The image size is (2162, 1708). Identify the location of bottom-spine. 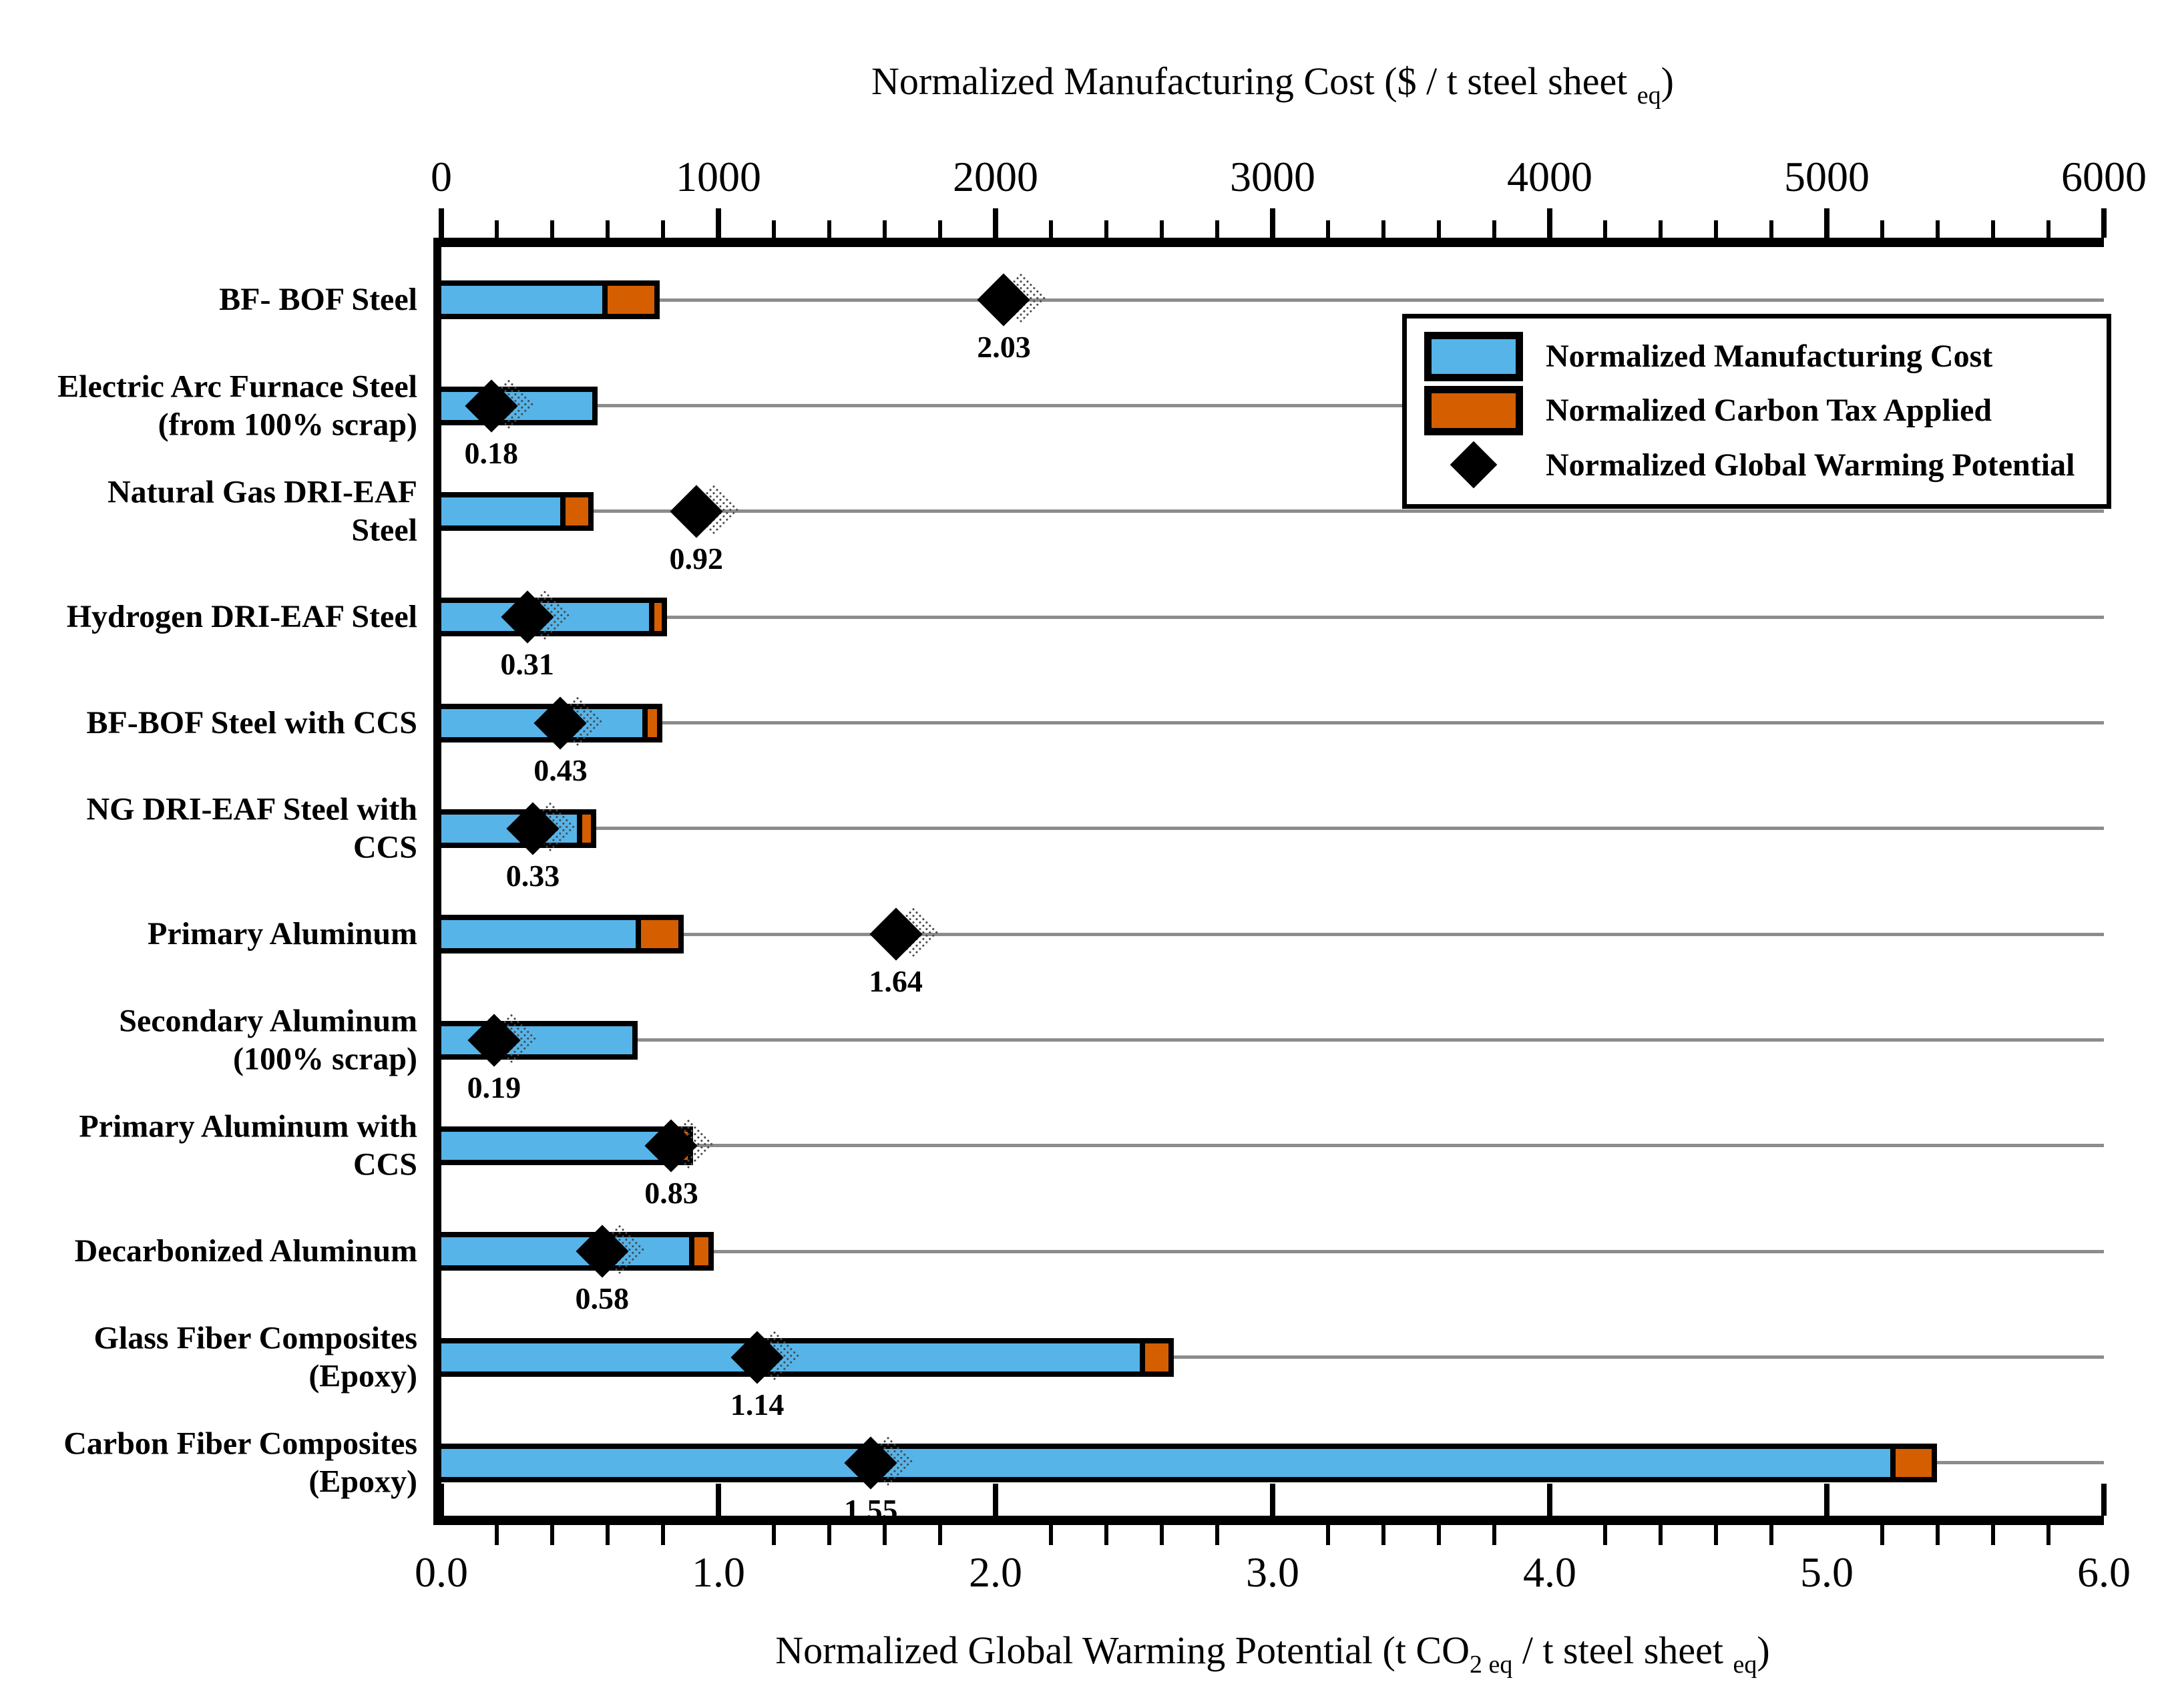
(1268, 1521).